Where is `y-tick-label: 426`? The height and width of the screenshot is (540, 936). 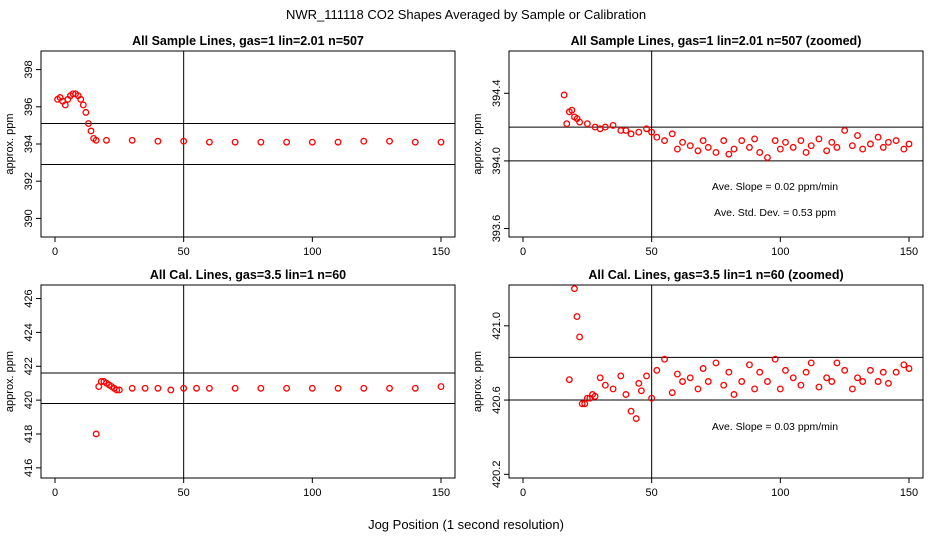 y-tick-label: 426 is located at coordinates (29, 298).